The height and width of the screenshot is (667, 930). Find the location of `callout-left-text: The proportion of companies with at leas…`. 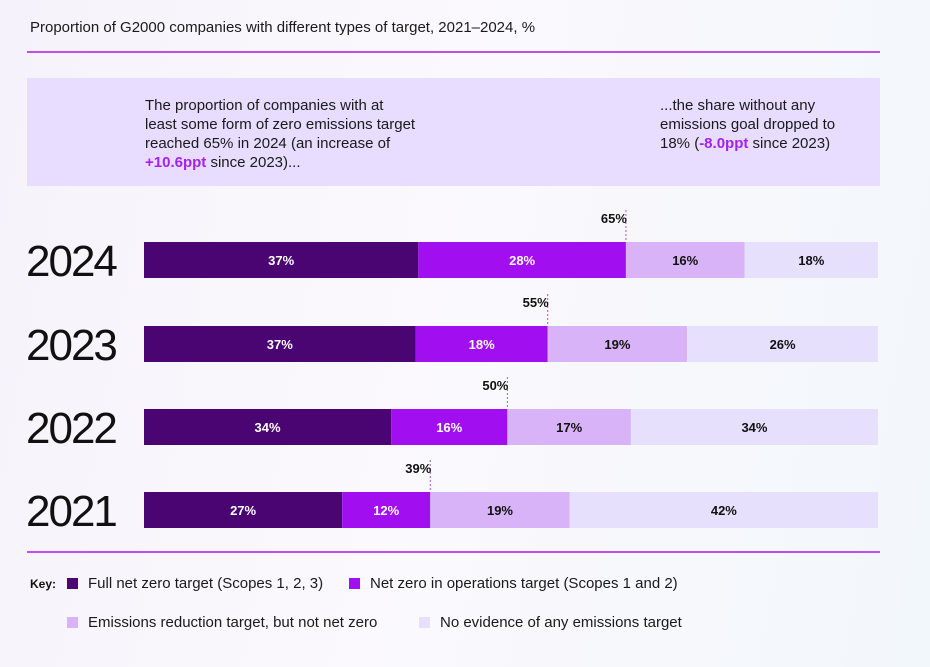

callout-left-text: The proportion of companies with at leas… is located at coordinates (280, 124).